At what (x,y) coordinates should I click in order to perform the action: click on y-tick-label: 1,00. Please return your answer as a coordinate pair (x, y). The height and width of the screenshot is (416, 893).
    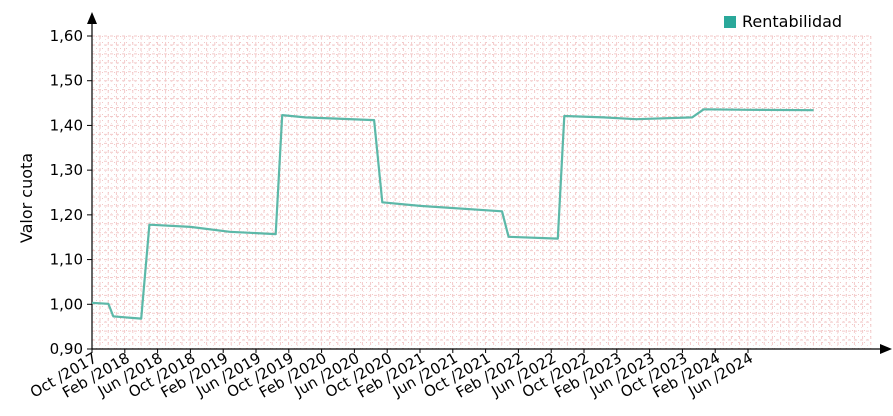
    Looking at the image, I should click on (66, 304).